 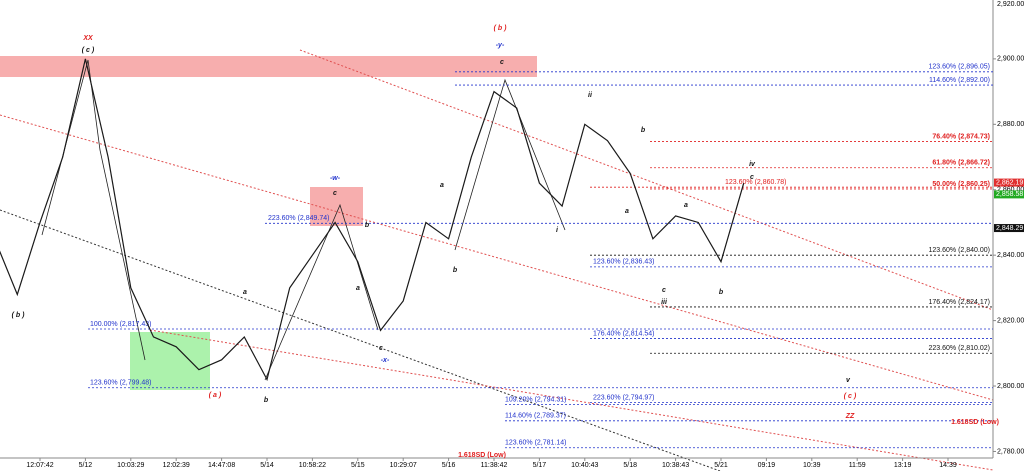 I want to click on fib-label: 223.60% (2,794.97), so click(x=624, y=397).